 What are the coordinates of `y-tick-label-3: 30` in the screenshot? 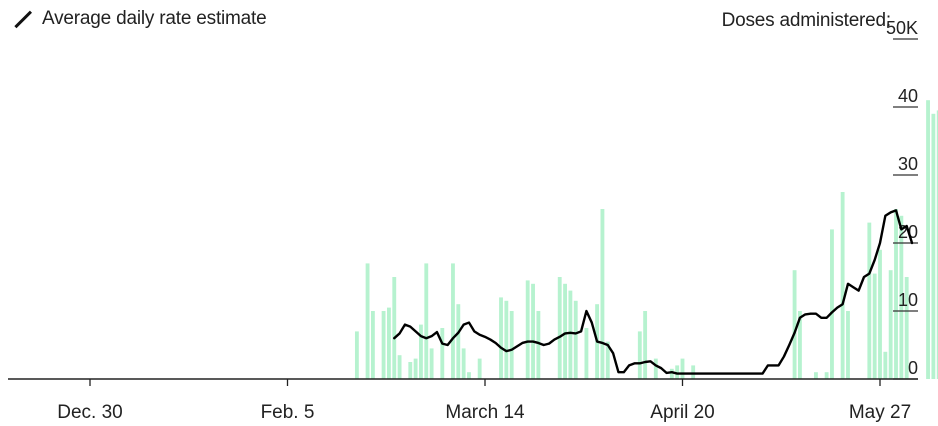 It's located at (908, 164).